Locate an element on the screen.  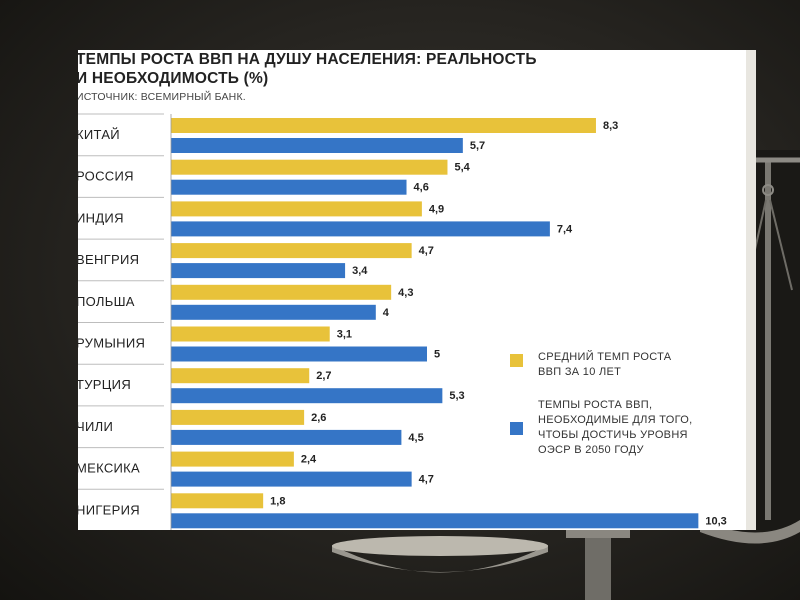
category-label: ТУРЦИЯ is located at coordinates (104, 384).